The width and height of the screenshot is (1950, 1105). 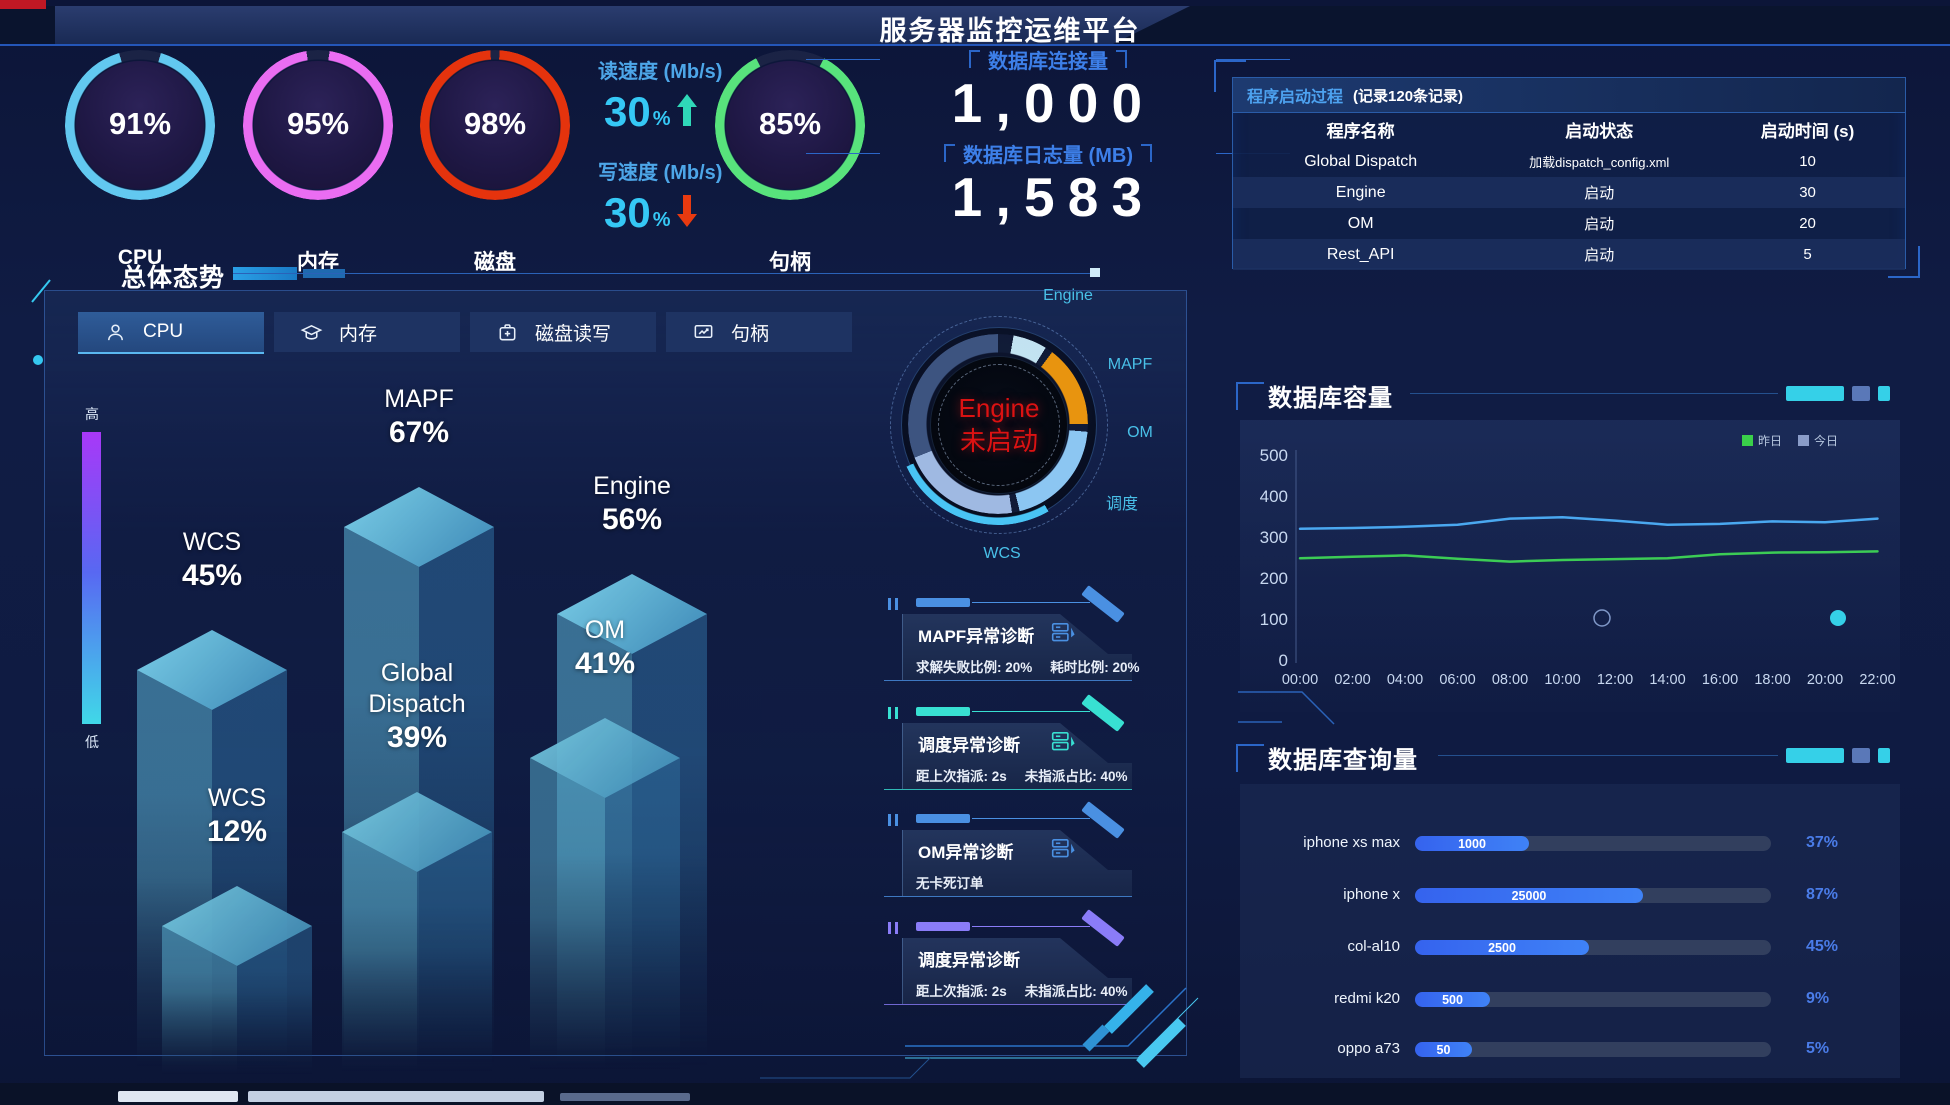 I want to click on svg-text: 0, so click(x=1283, y=660).